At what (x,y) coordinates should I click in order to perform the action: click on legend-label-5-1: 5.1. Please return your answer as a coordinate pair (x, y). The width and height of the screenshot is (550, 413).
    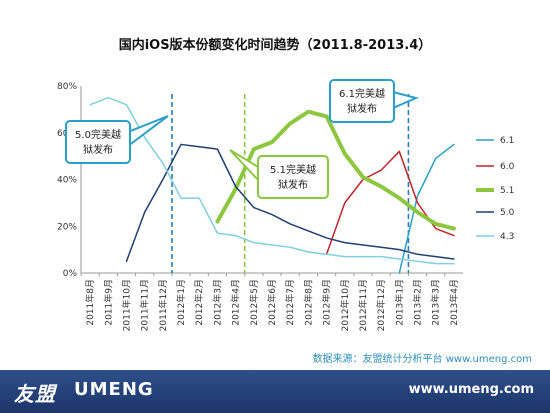
    Looking at the image, I should click on (507, 191).